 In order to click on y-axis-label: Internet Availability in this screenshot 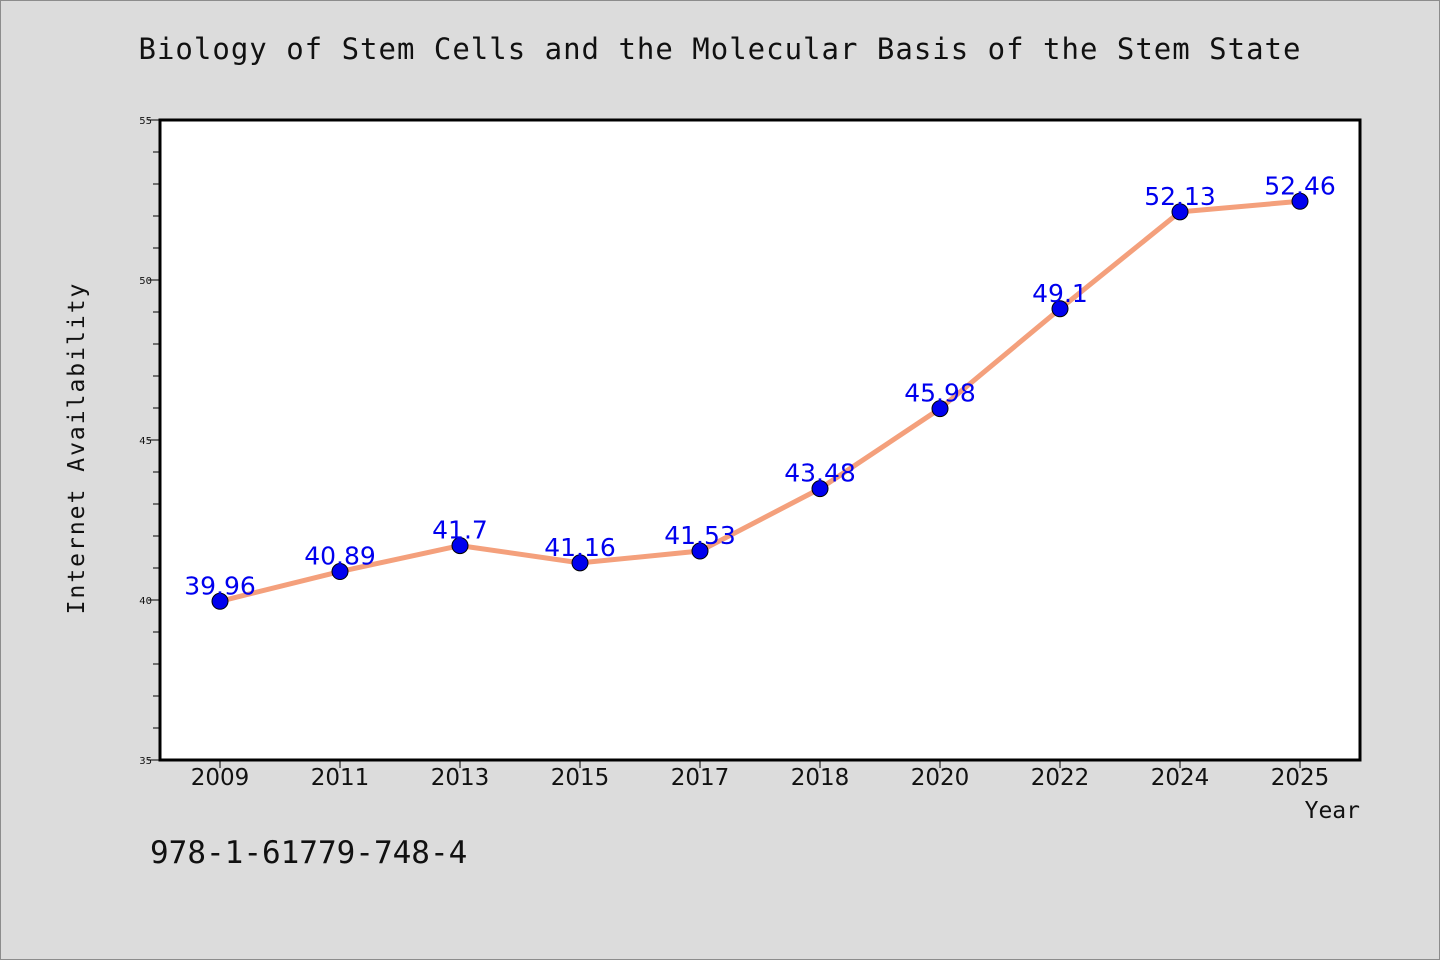, I will do `click(77, 448)`.